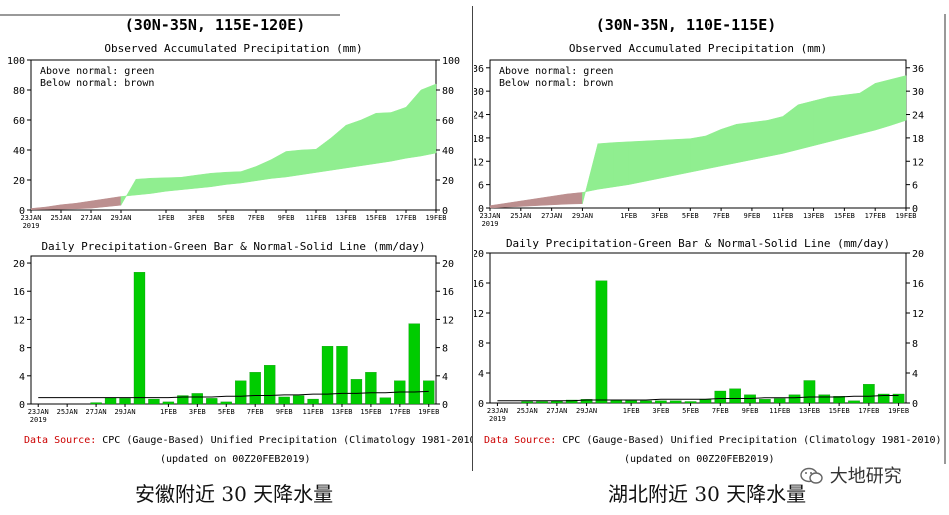 This screenshot has height=515, width=949. I want to click on data-source-label: Data Source:, so click(520, 440).